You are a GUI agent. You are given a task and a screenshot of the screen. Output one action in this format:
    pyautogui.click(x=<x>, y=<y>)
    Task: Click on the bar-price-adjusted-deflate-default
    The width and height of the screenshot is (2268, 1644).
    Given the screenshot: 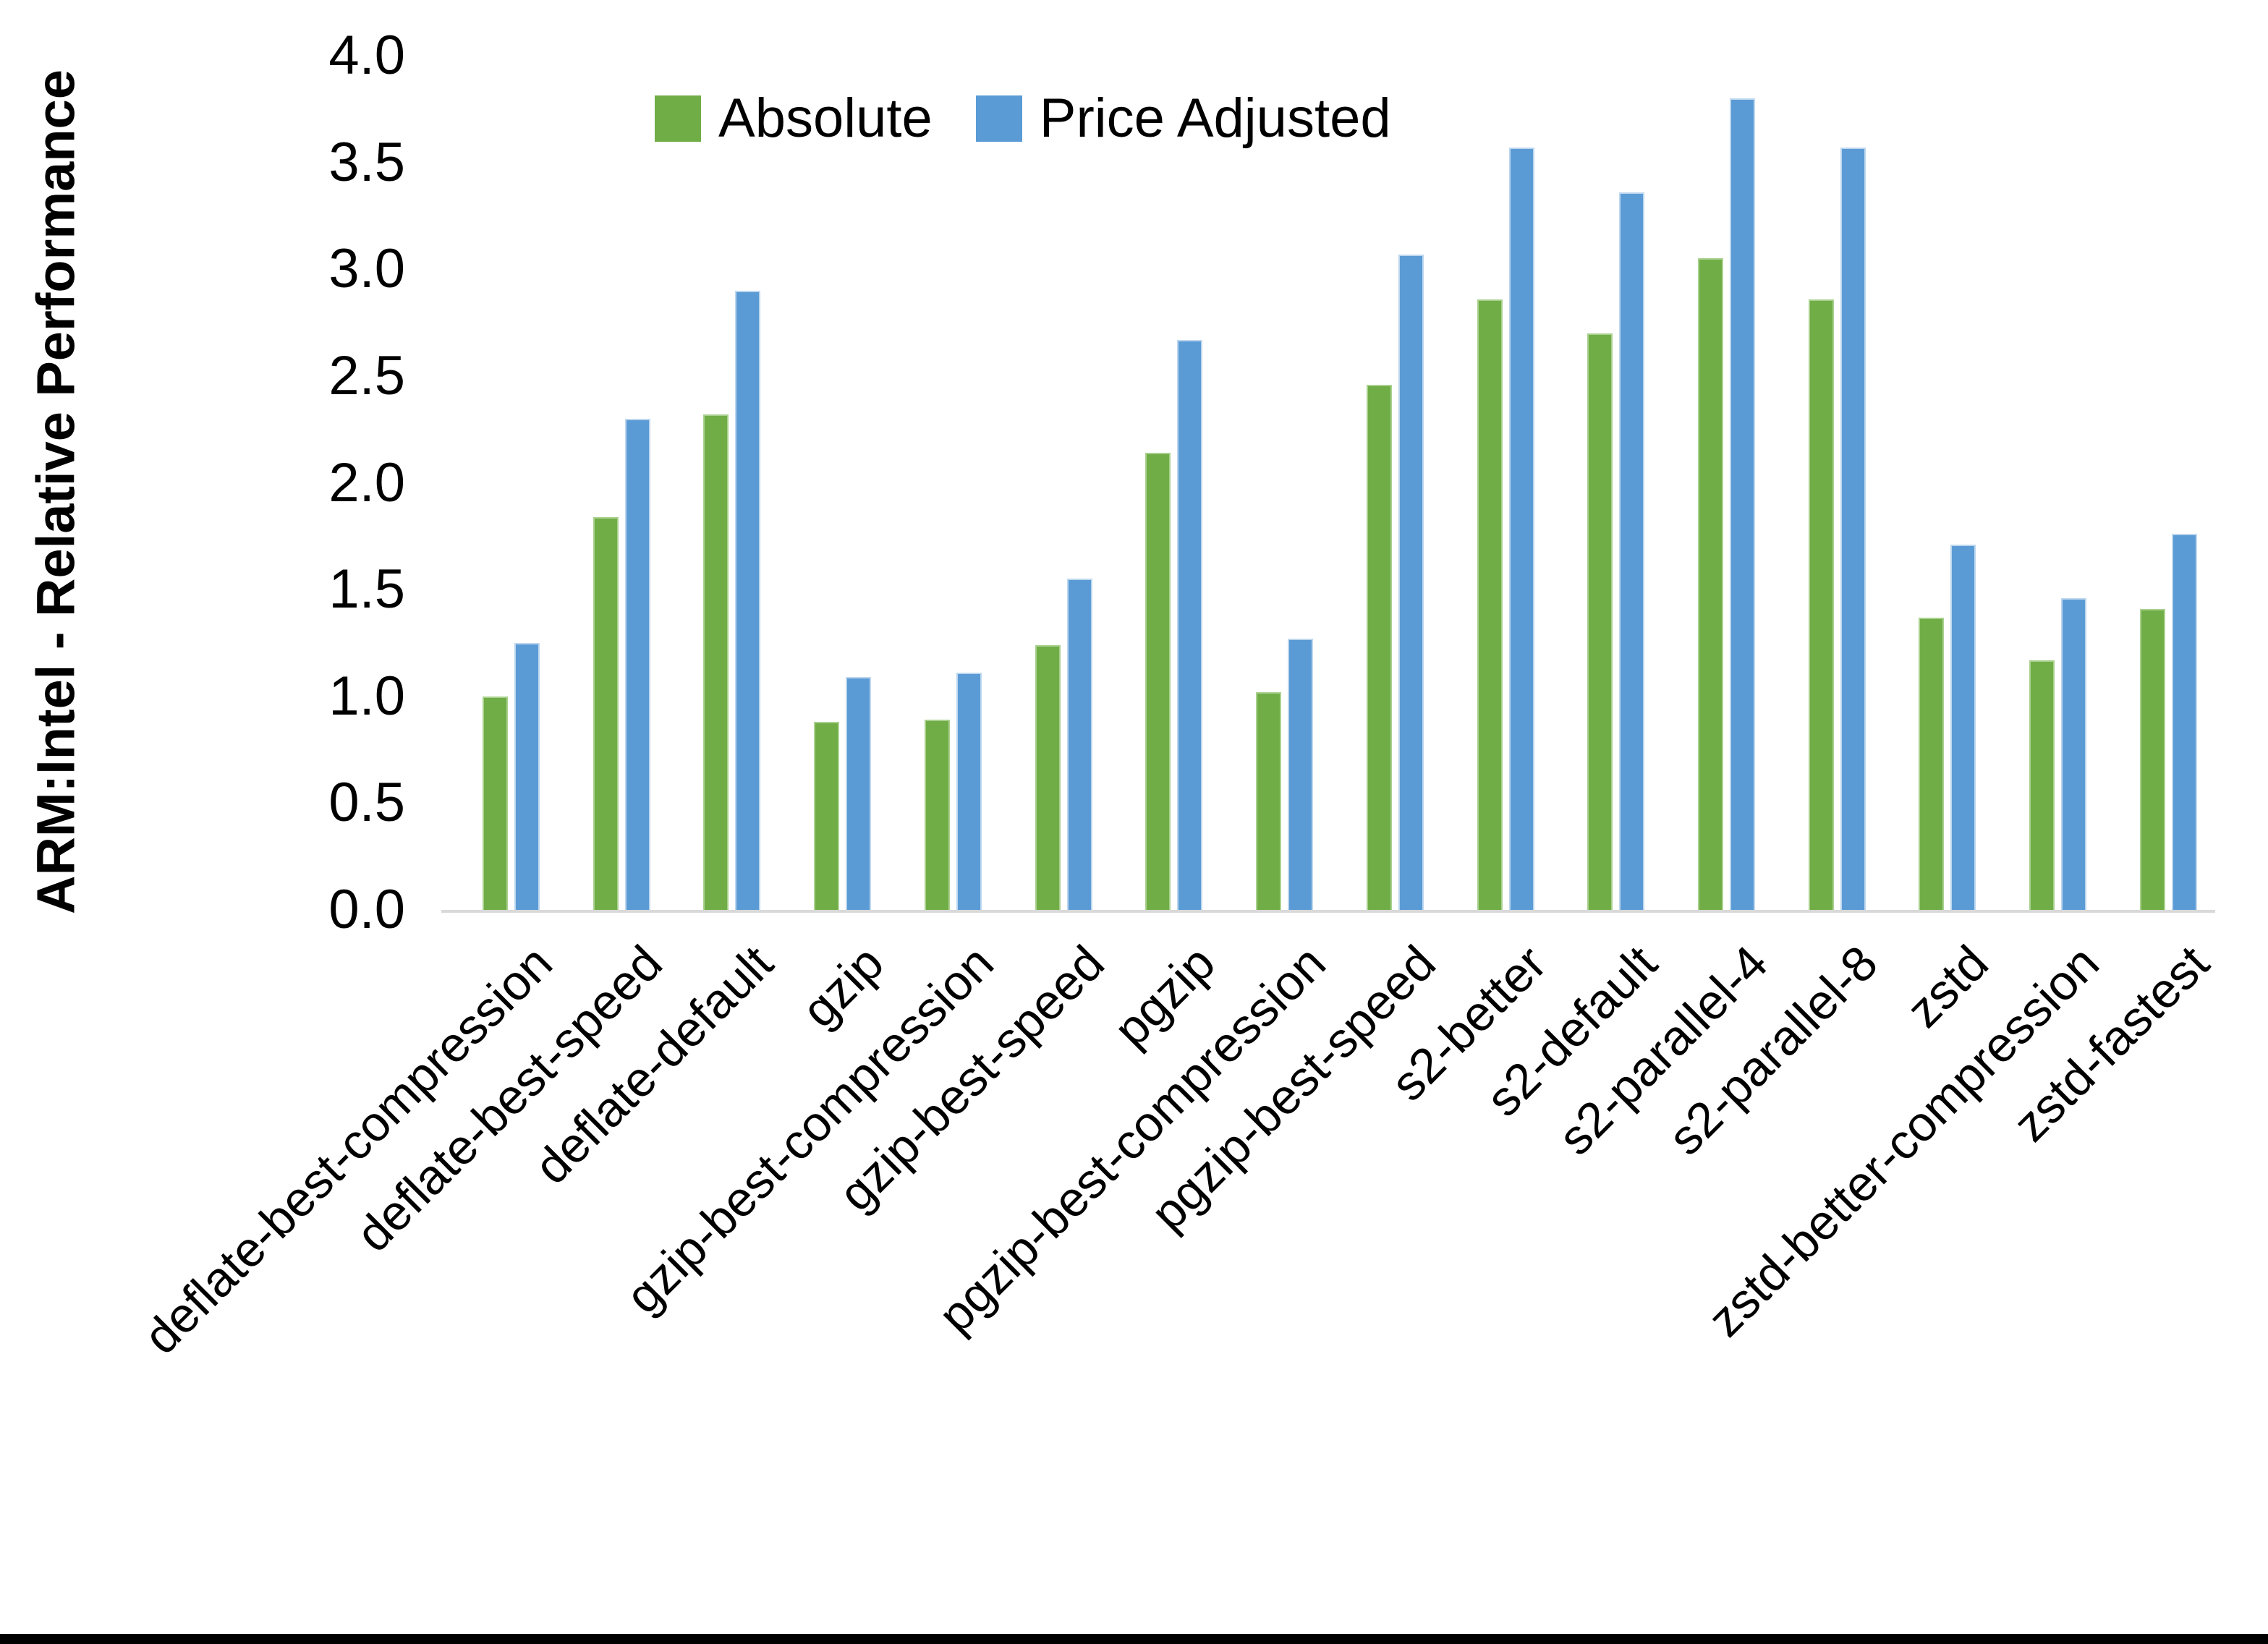 What is the action you would take?
    pyautogui.click(x=747, y=600)
    